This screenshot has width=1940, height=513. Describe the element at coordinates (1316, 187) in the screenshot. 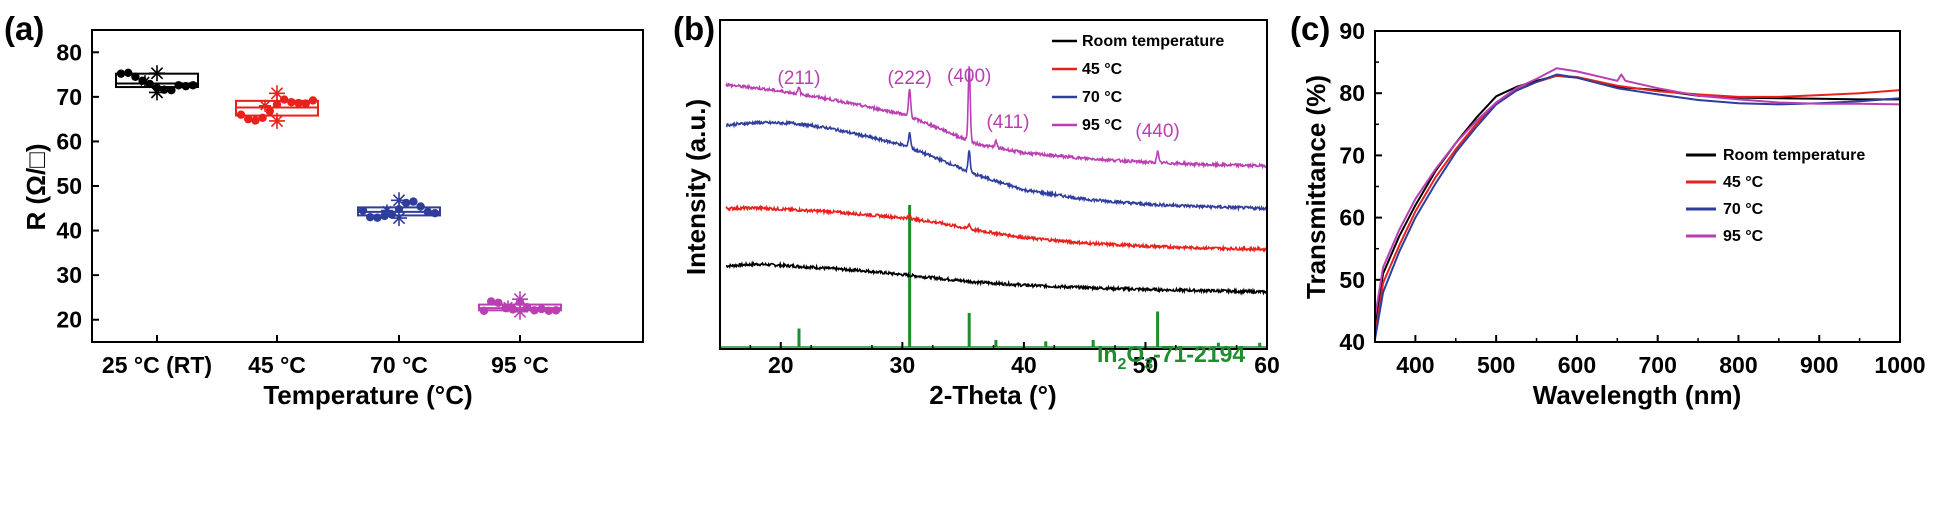

I see `panel-c-y-axis-label: Transmittance (%)` at that location.